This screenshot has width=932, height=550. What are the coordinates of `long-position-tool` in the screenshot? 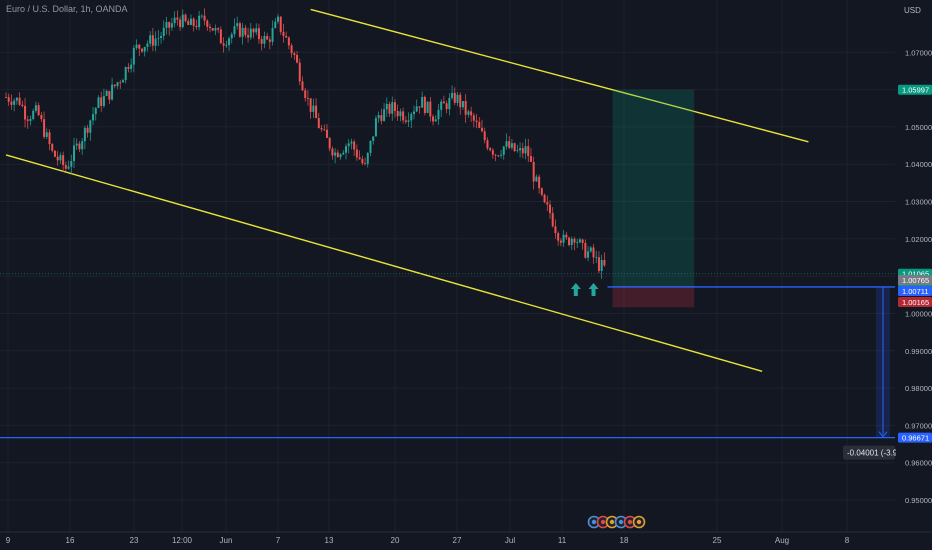 It's located at (653, 198).